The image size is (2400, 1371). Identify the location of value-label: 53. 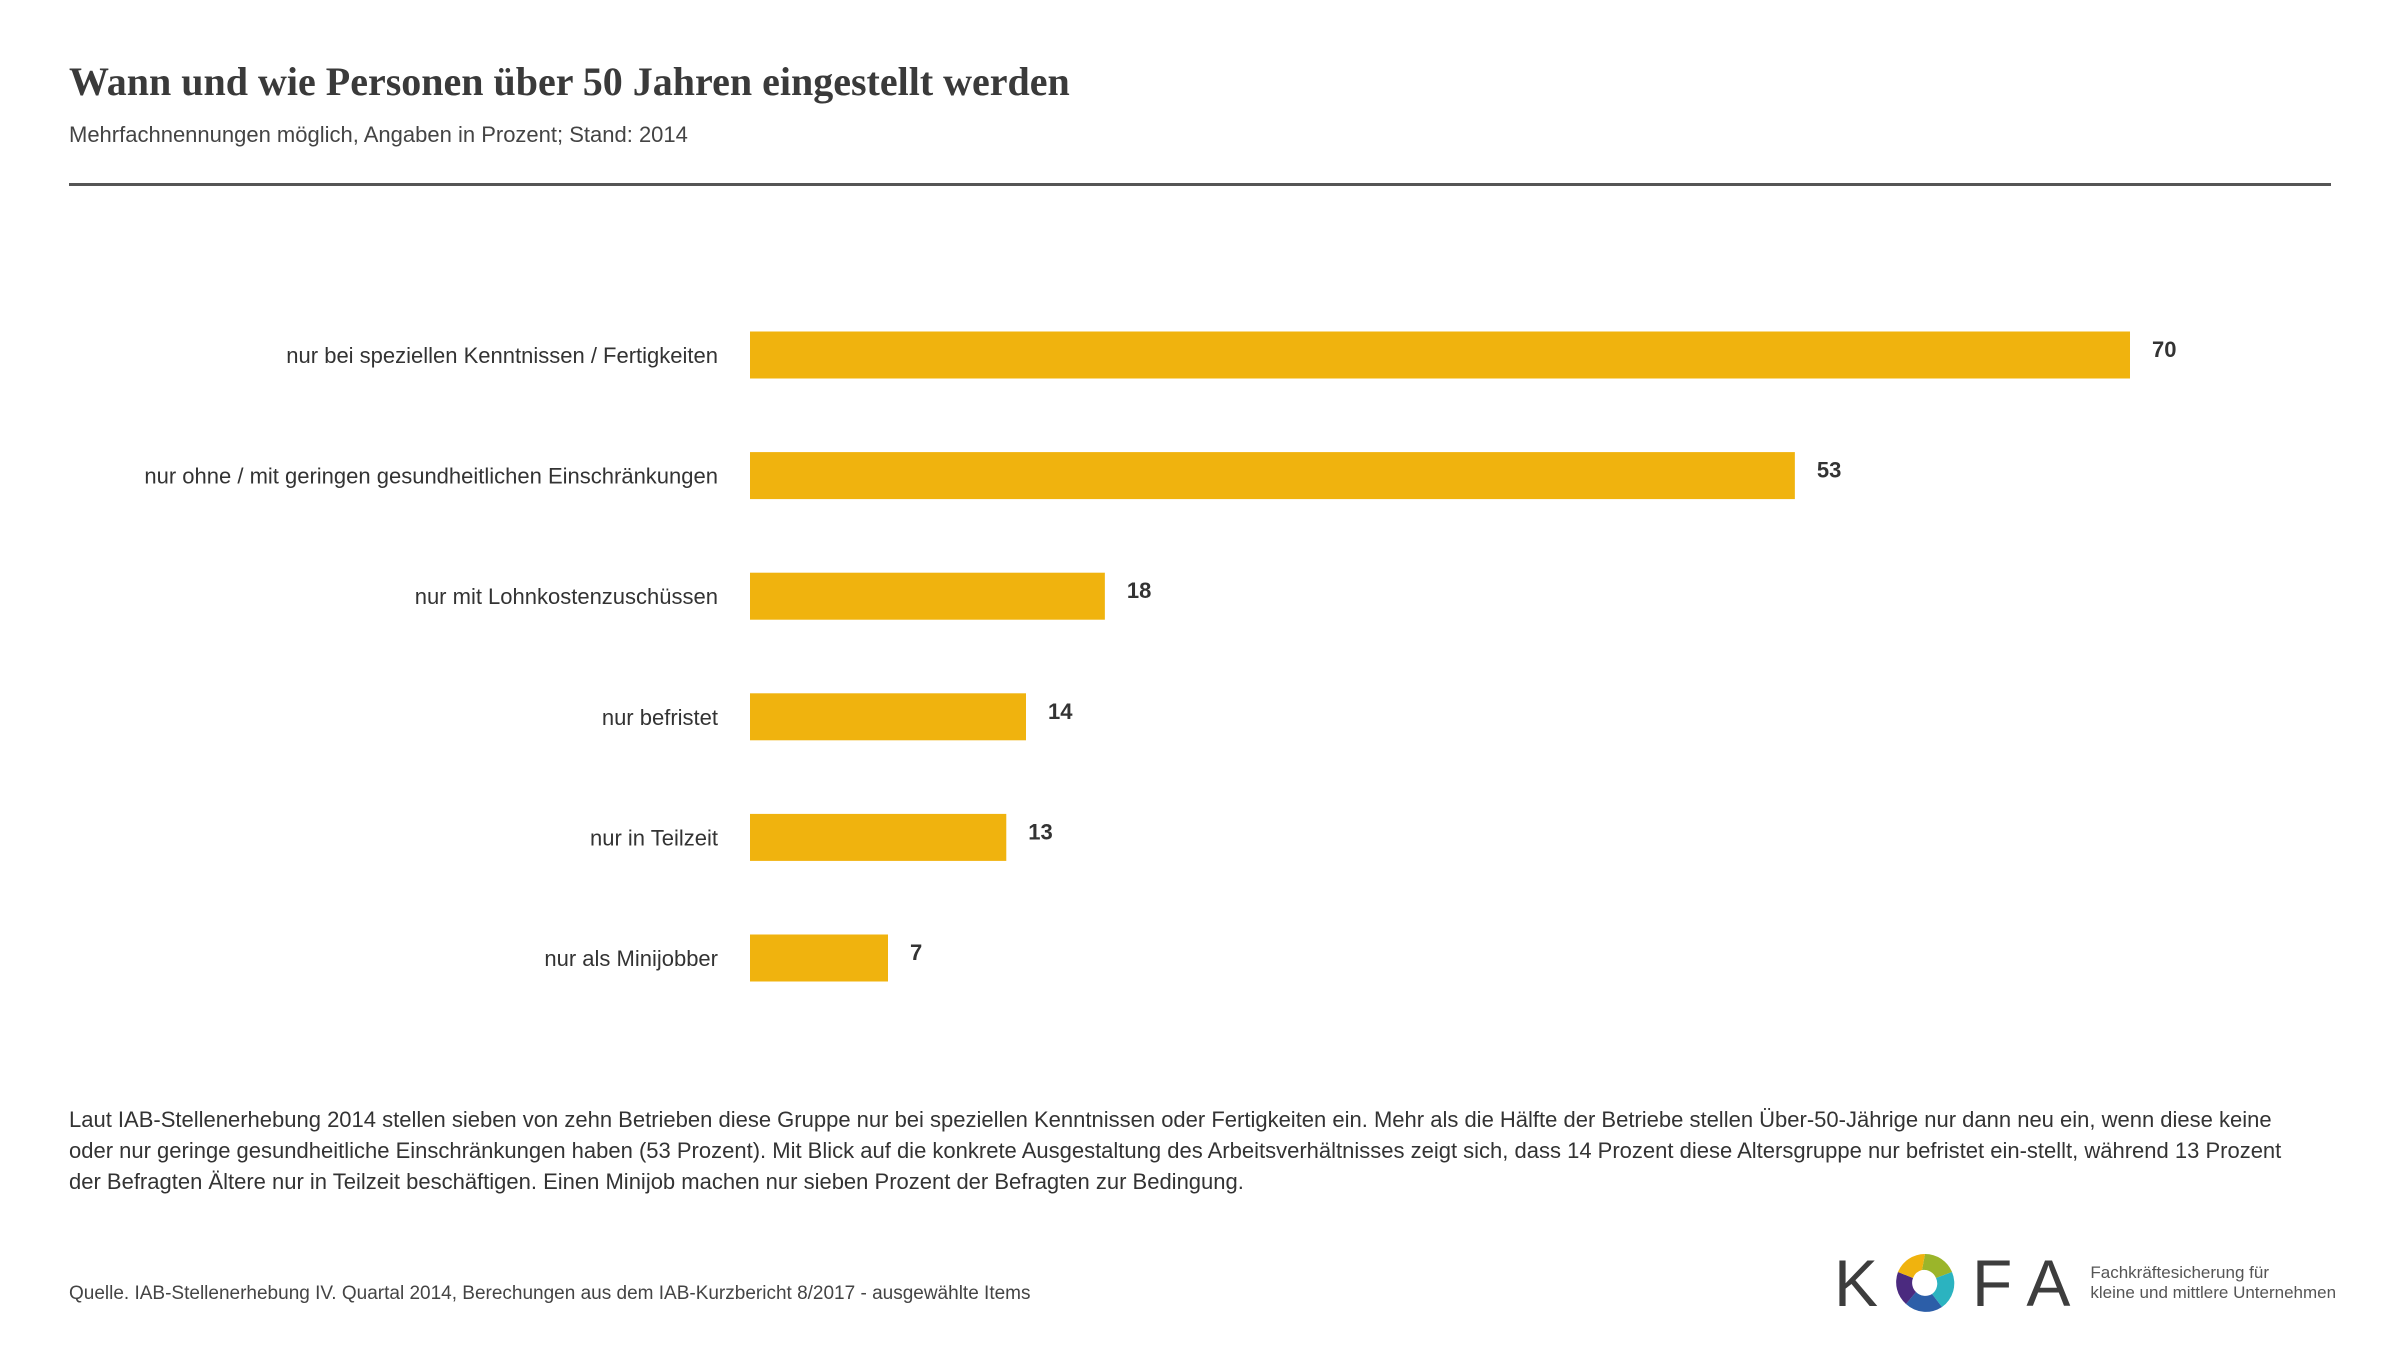
(1829, 470).